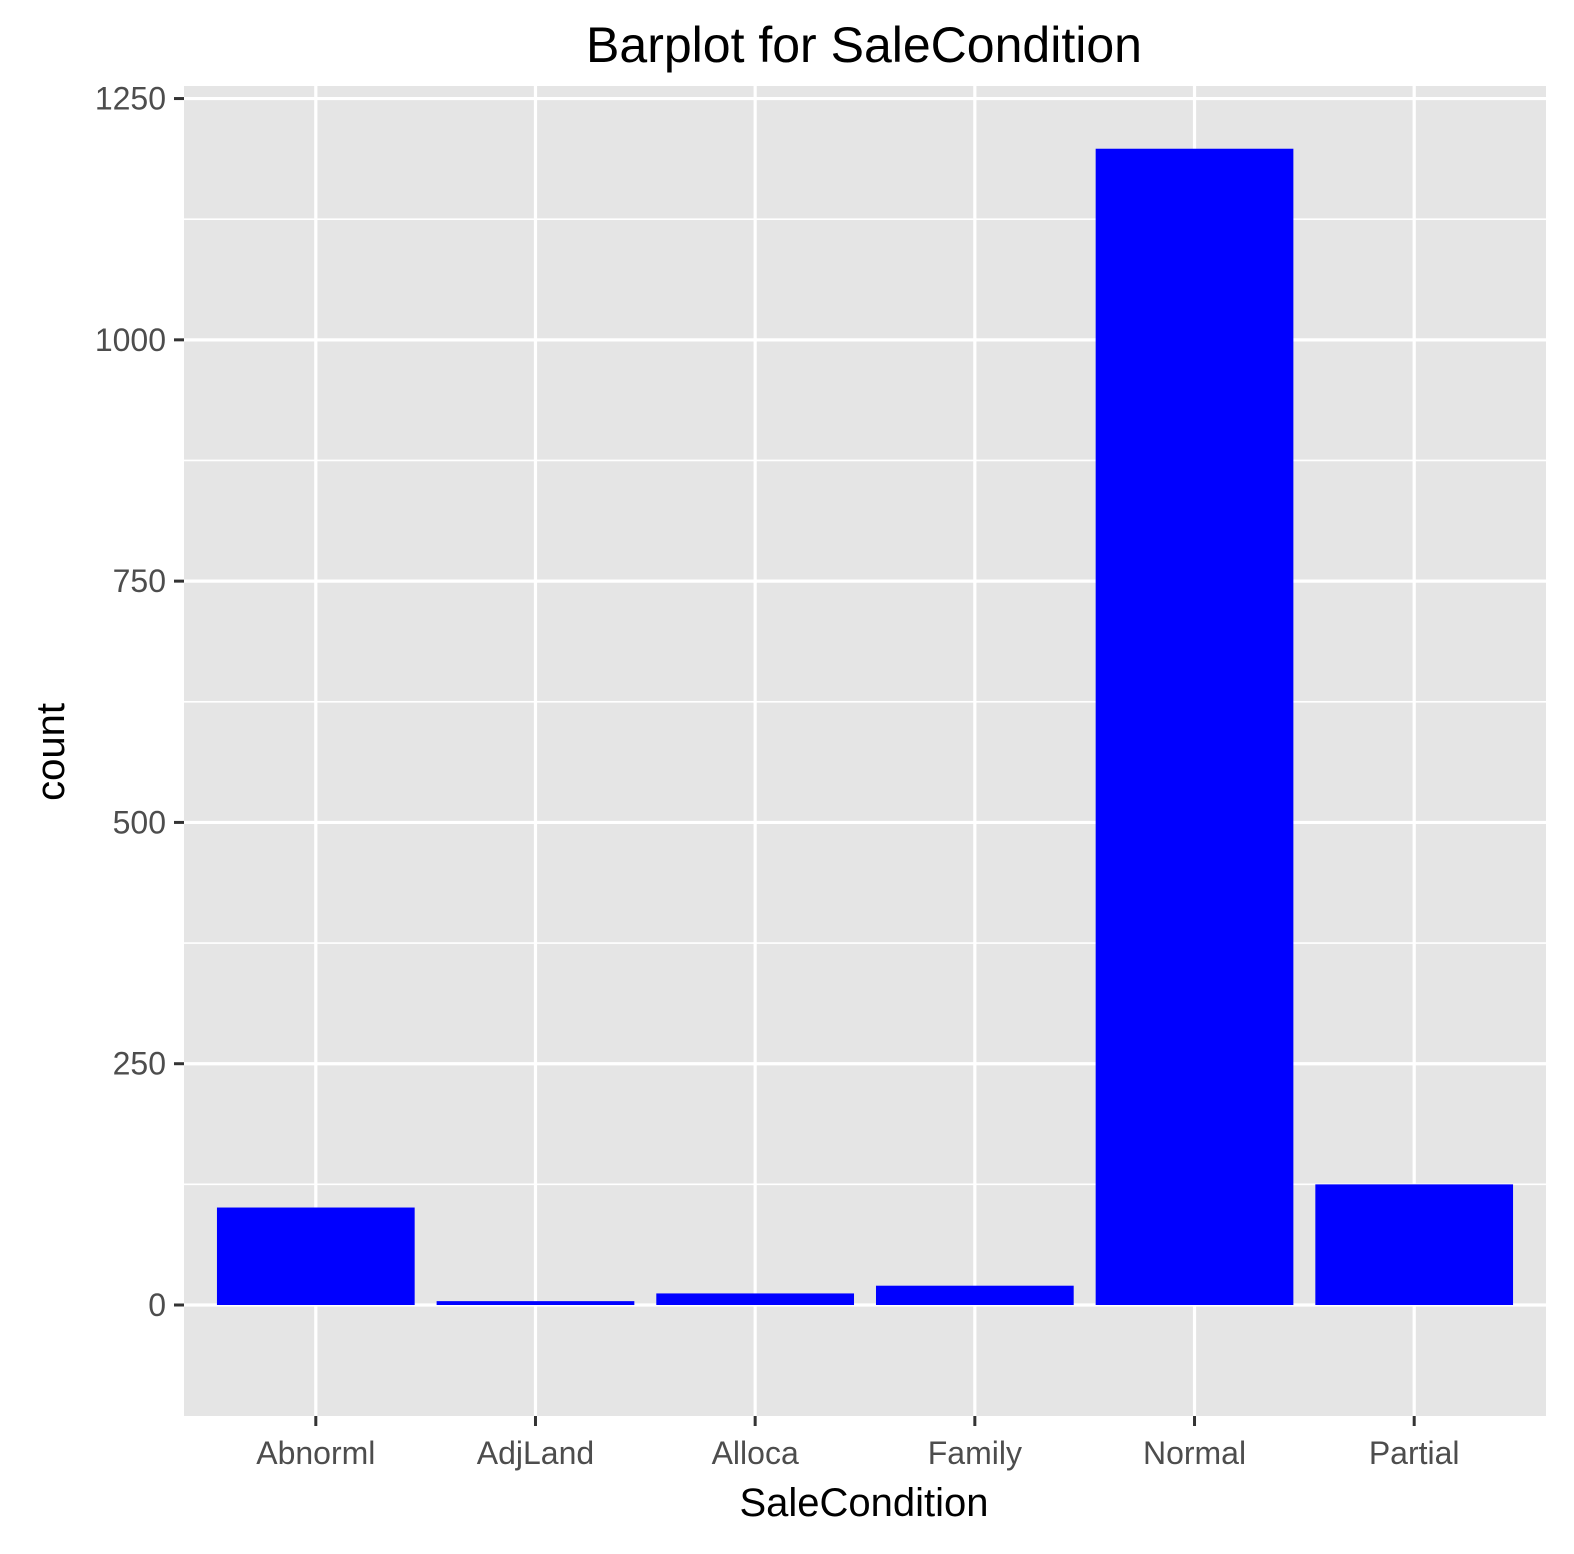 The image size is (1574, 1554). I want to click on x-tick-label: Normal, so click(1194, 1453).